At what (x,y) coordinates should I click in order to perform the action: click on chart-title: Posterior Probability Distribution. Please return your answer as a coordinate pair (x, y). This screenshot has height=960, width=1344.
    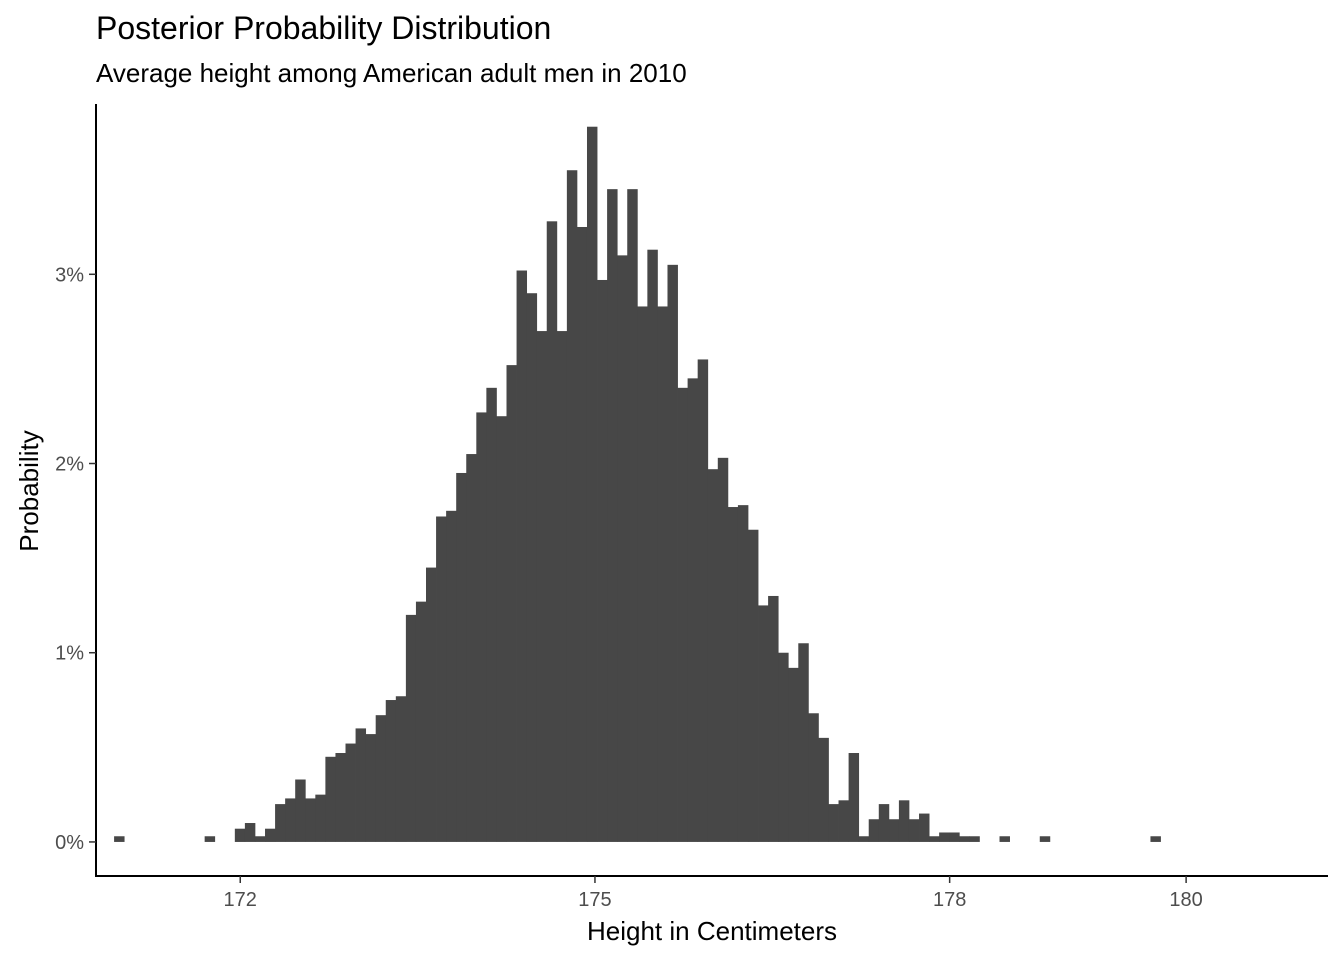
    Looking at the image, I should click on (324, 28).